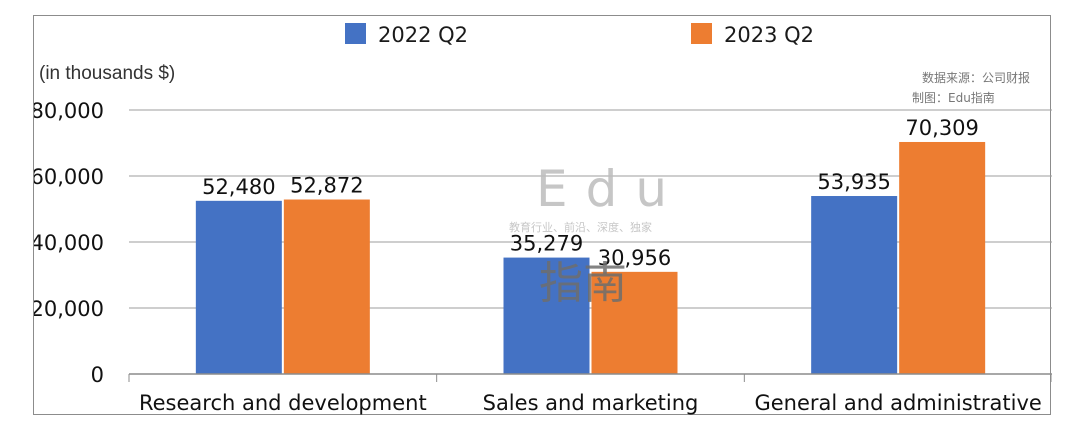 This screenshot has height=442, width=1080. I want to click on category-label: Sales and marketing, so click(591, 403).